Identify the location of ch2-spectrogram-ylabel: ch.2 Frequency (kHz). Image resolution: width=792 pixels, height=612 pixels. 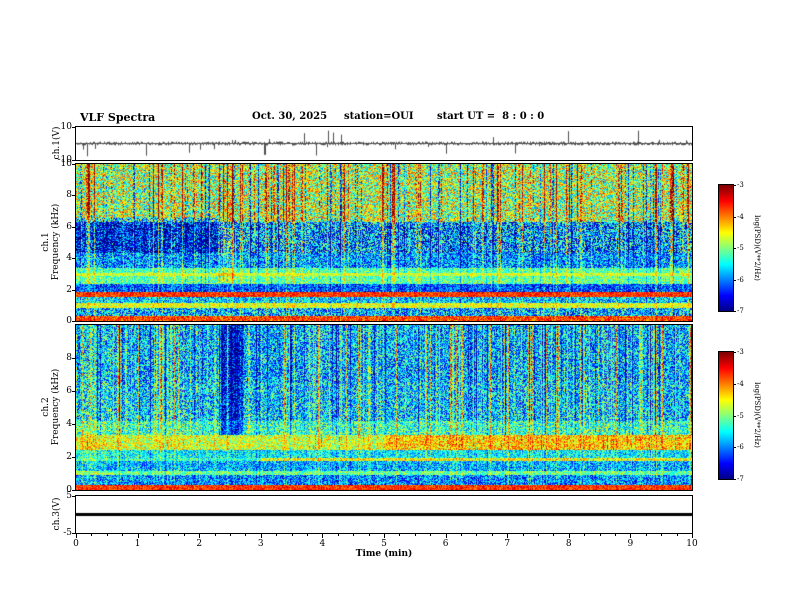
(51, 407).